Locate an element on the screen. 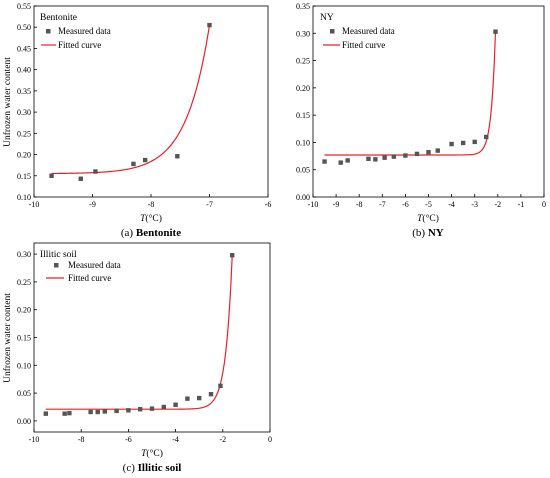 The image size is (550, 478). y-tick-label: 0.45 is located at coordinates (24, 48).